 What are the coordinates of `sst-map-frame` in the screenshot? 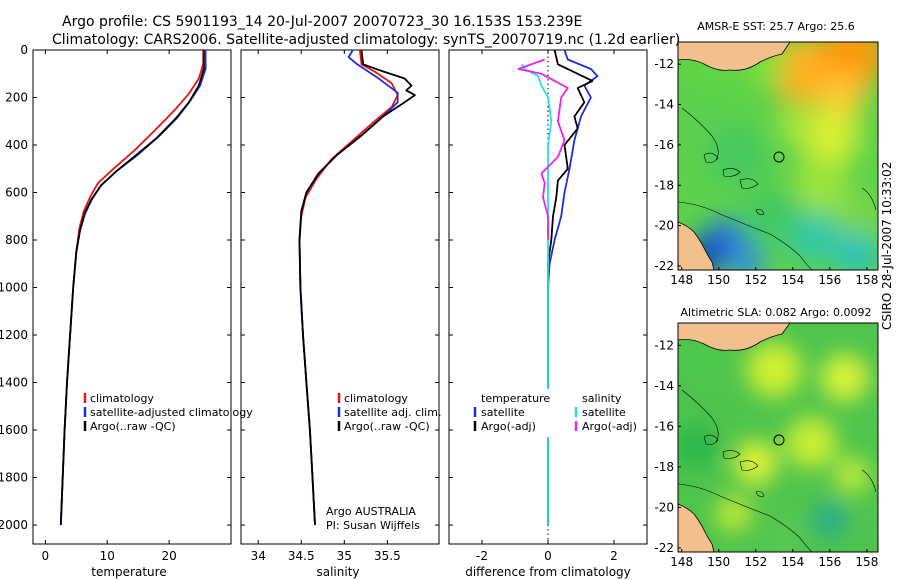 It's located at (778, 156).